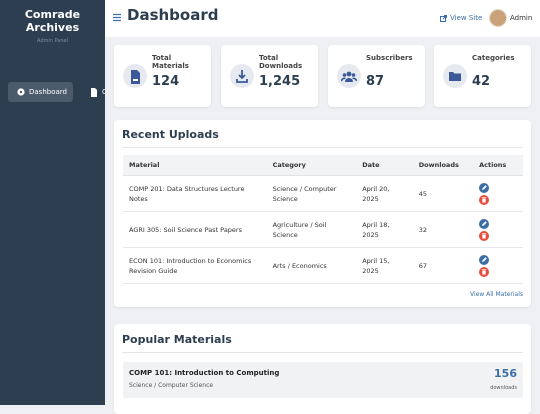 The image size is (540, 414). I want to click on stat-value: 87, so click(375, 81).